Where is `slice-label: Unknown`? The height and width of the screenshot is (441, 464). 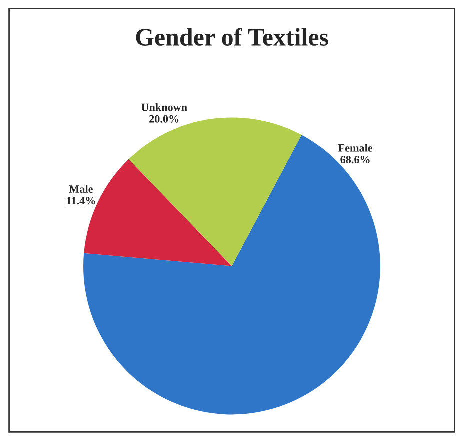 slice-label: Unknown is located at coordinates (164, 107).